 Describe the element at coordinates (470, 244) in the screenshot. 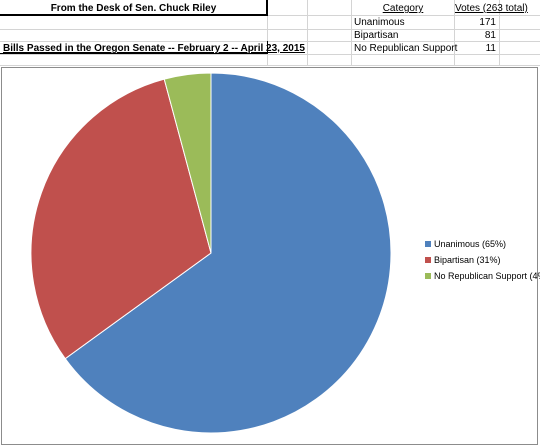

I see `legend-label: Unanimous (65%)` at that location.